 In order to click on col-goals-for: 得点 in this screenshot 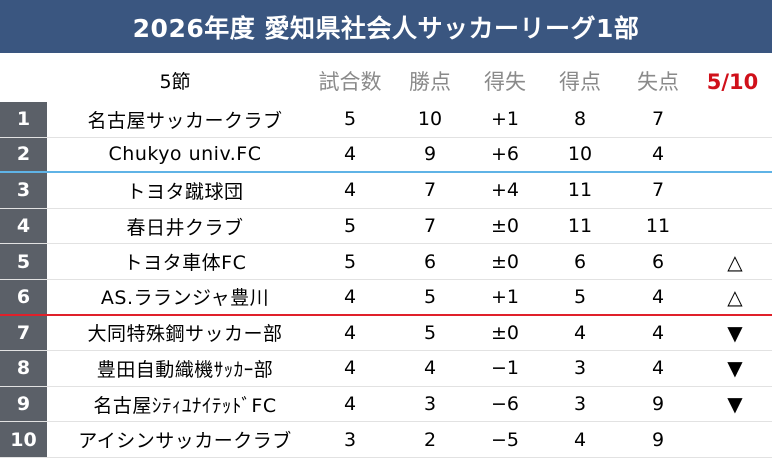, I will do `click(580, 82)`.